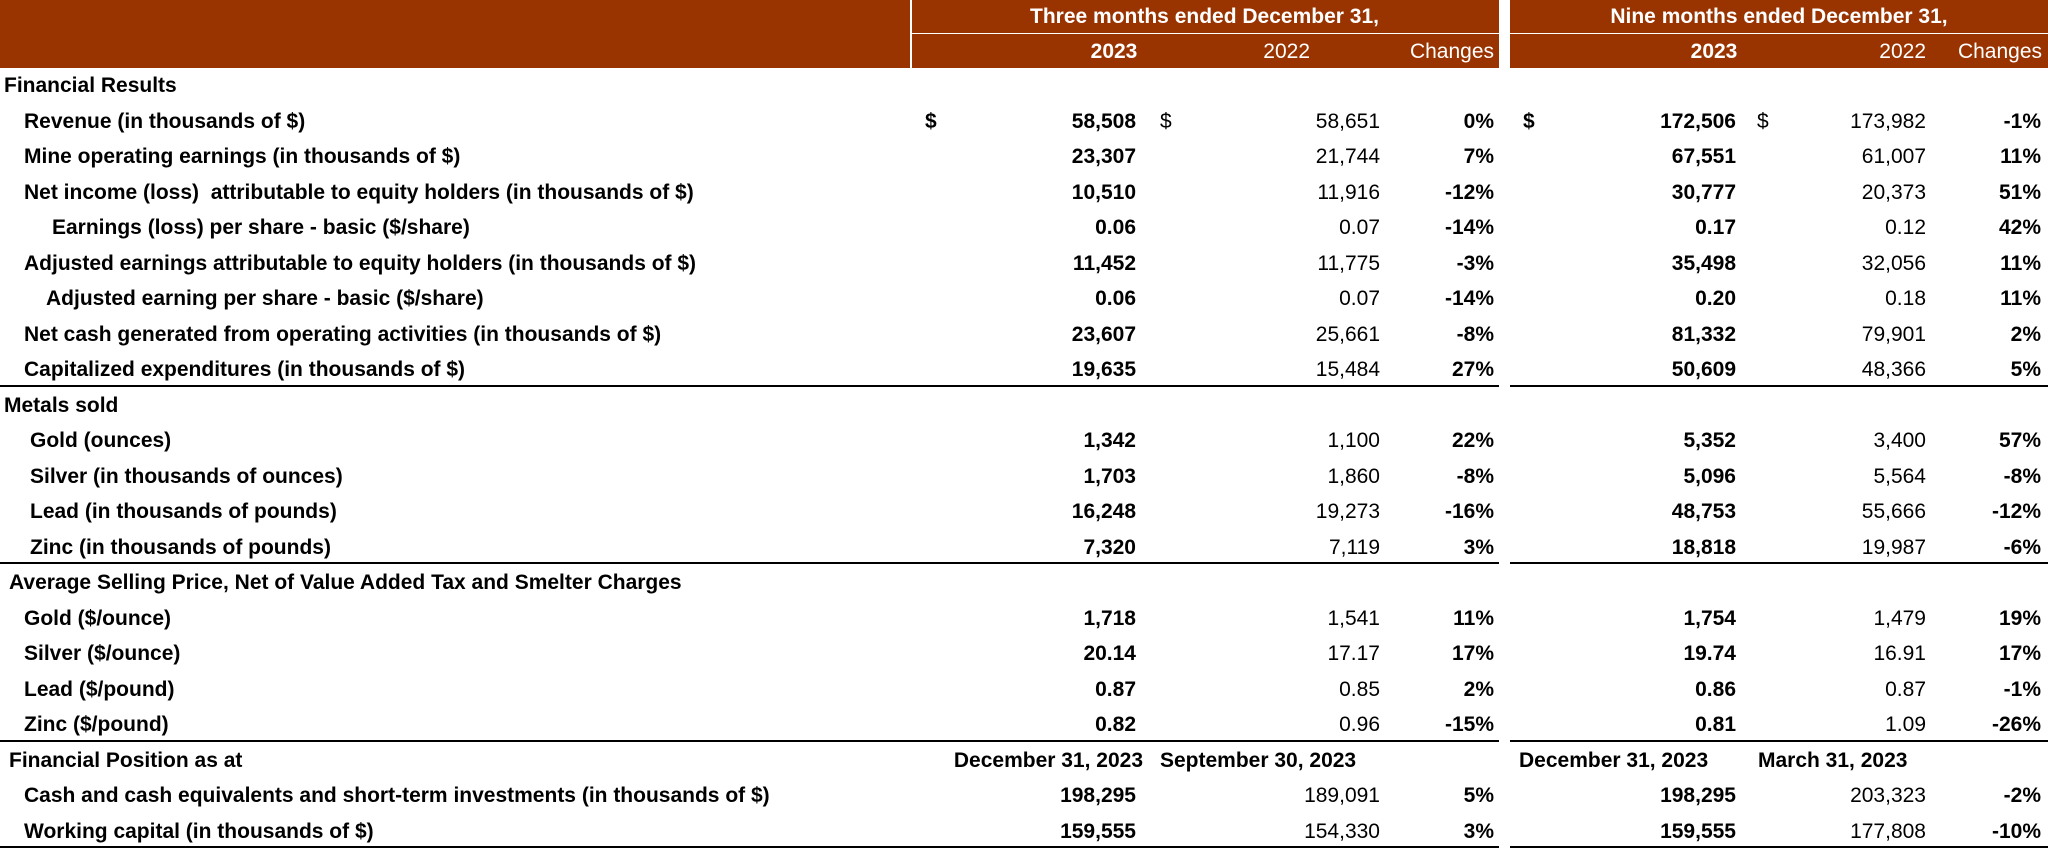  I want to click on cell: 1,479, so click(1899, 618).